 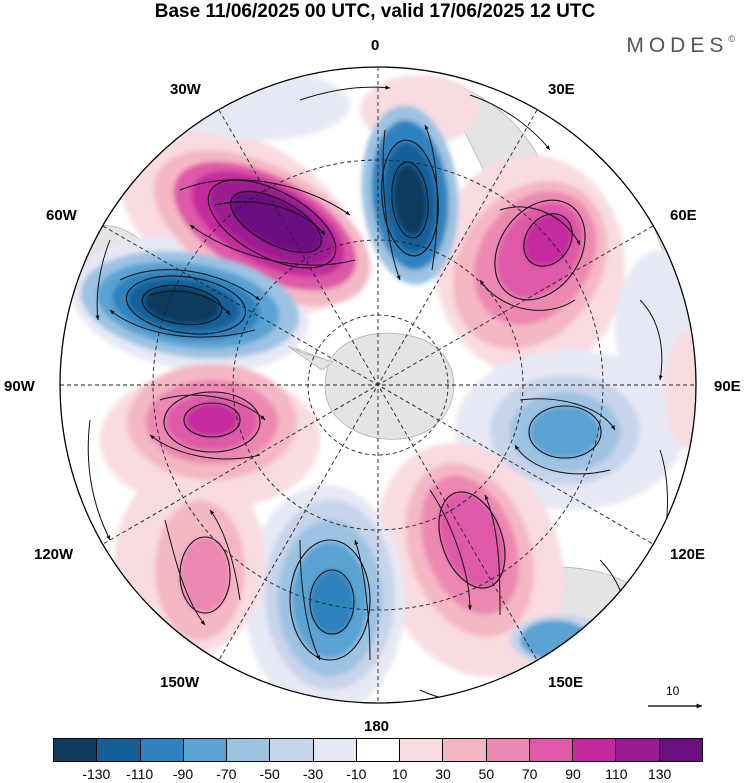 What do you see at coordinates (19, 386) in the screenshot?
I see `lon-label-90w: 90W` at bounding box center [19, 386].